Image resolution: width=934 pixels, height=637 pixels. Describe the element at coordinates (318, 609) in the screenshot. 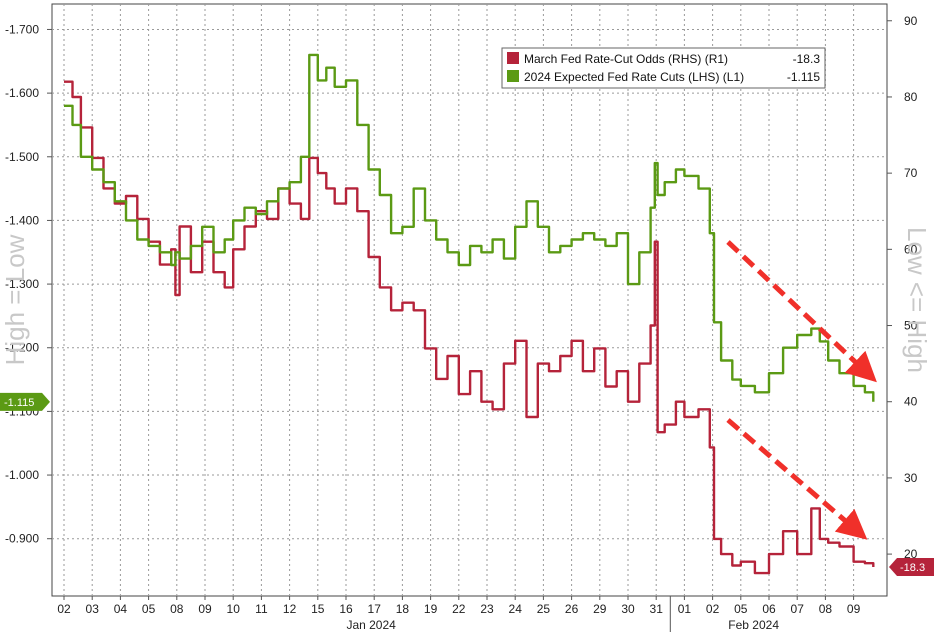

I see `x-tick-label: 15` at that location.